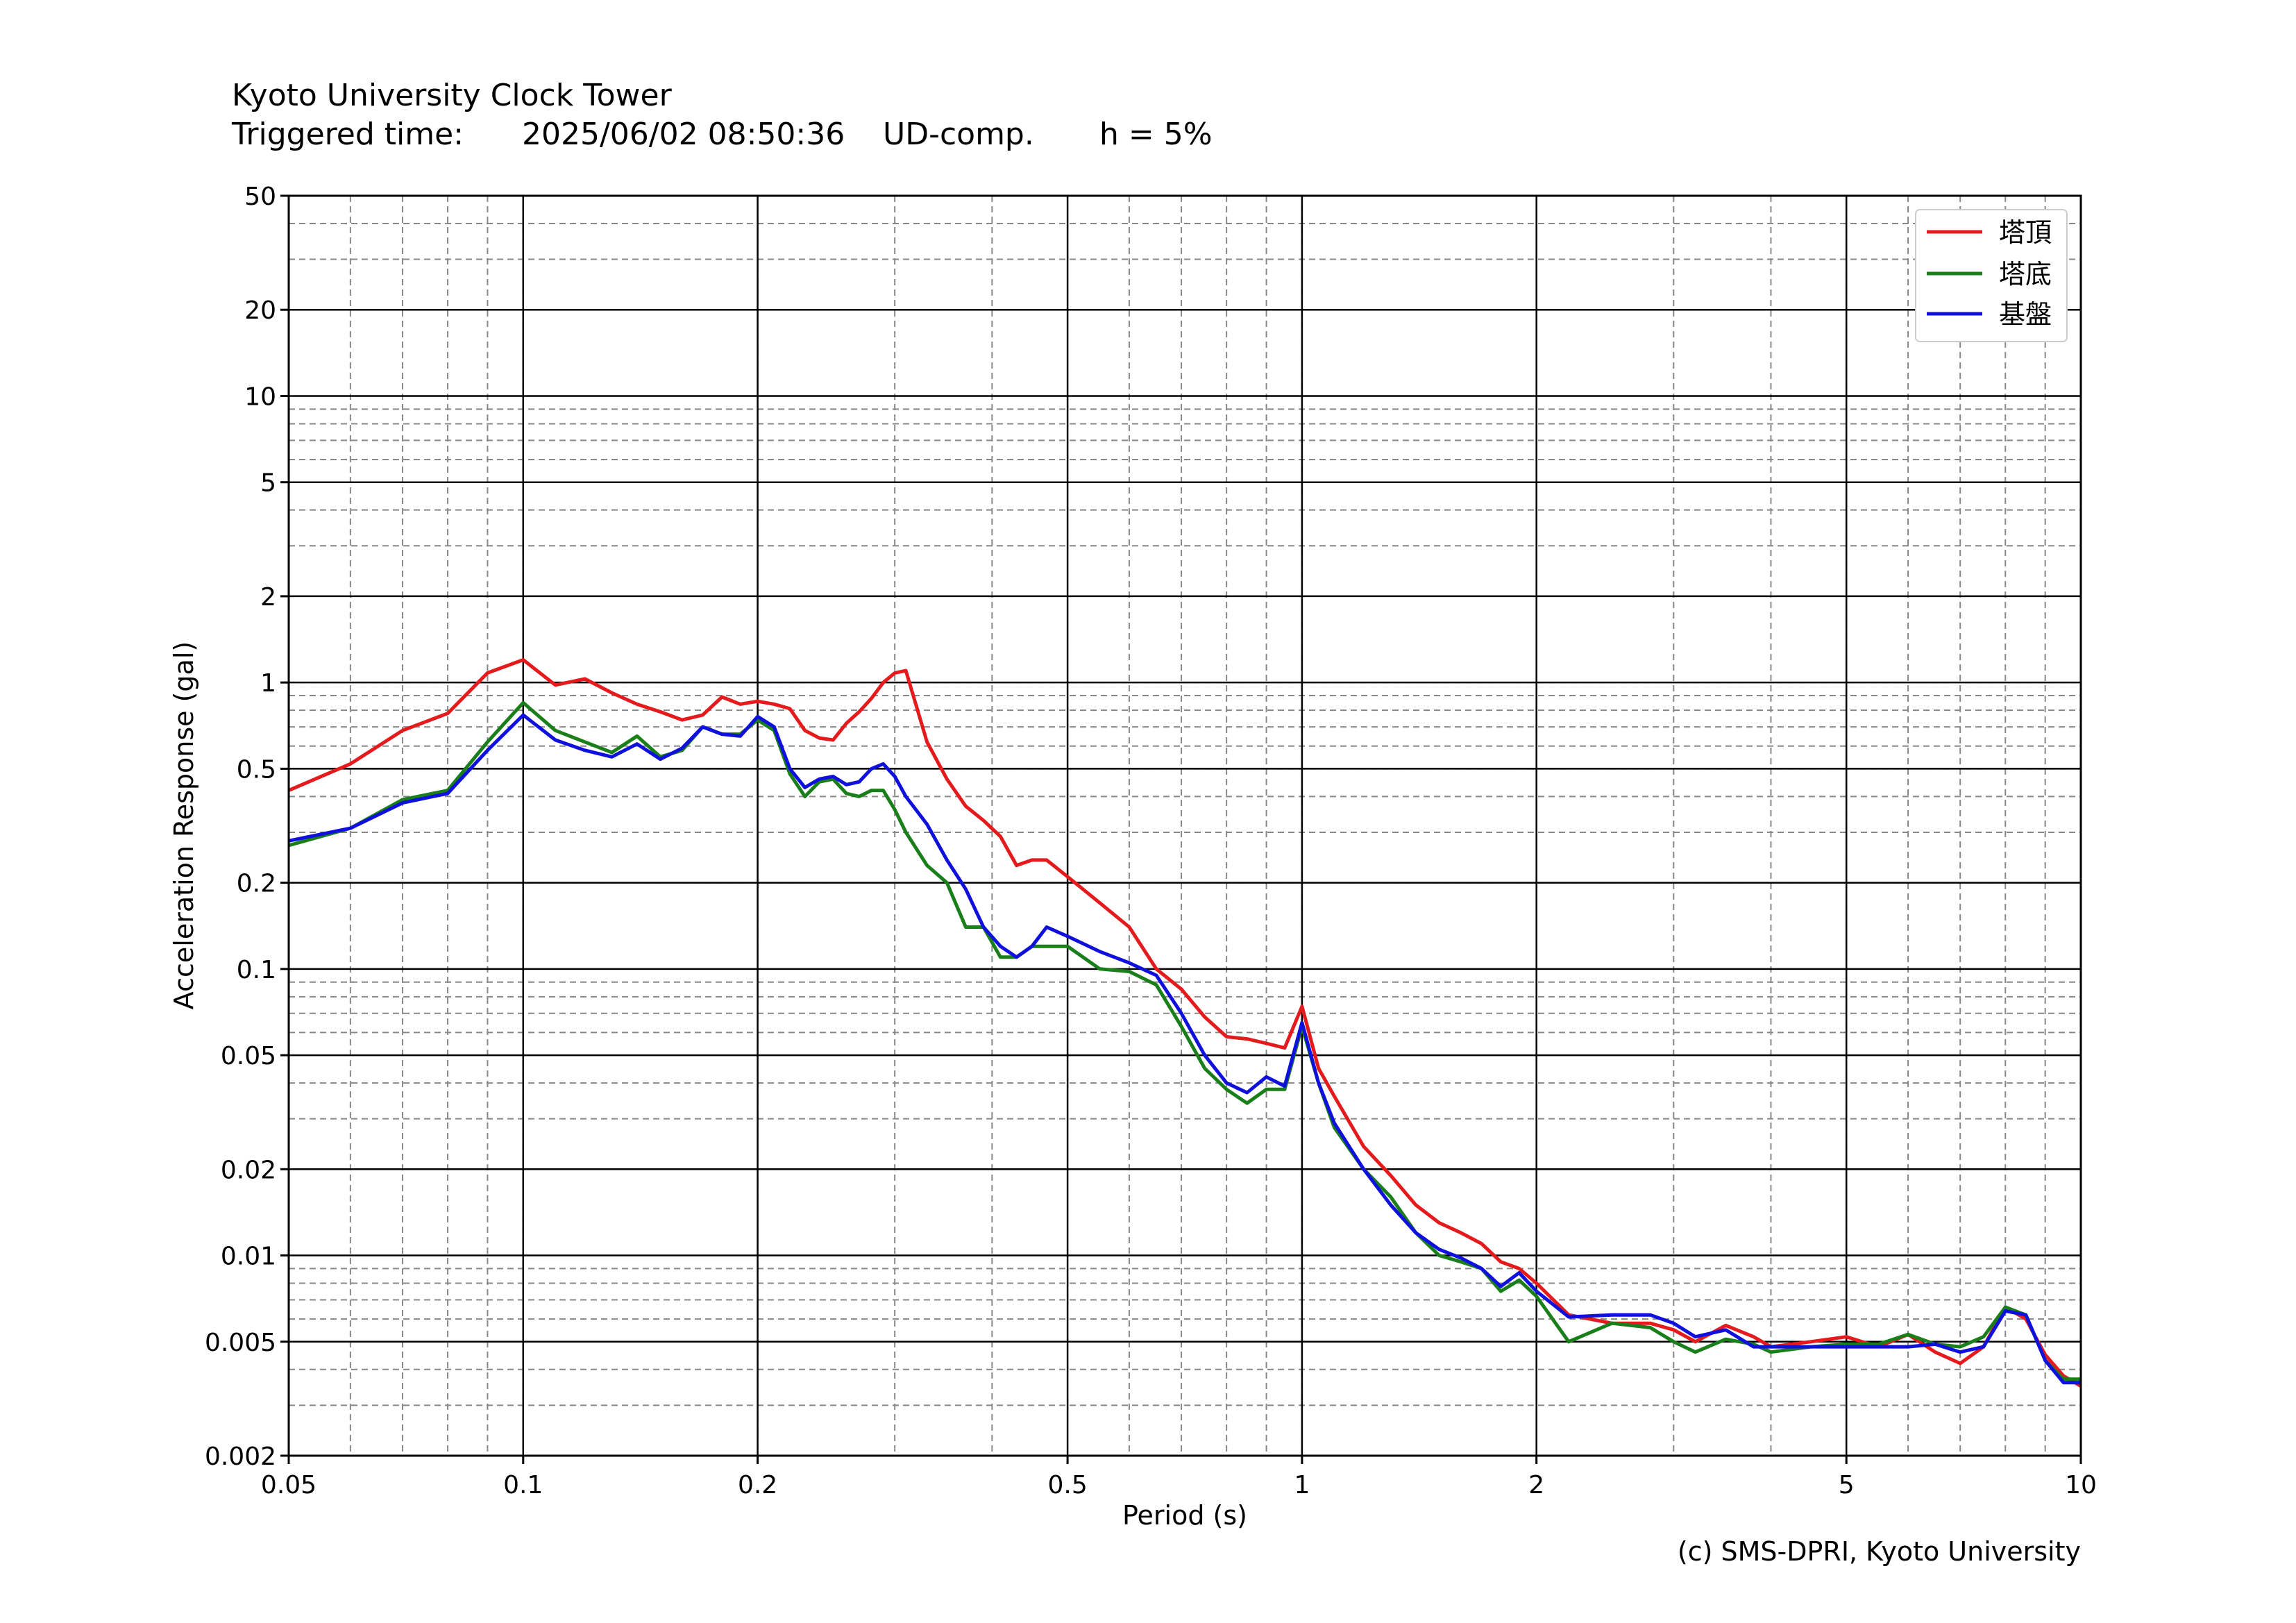 Image resolution: width=2296 pixels, height=1623 pixels. Describe the element at coordinates (249, 1170) in the screenshot. I see `y-tick-label: 0.02` at that location.